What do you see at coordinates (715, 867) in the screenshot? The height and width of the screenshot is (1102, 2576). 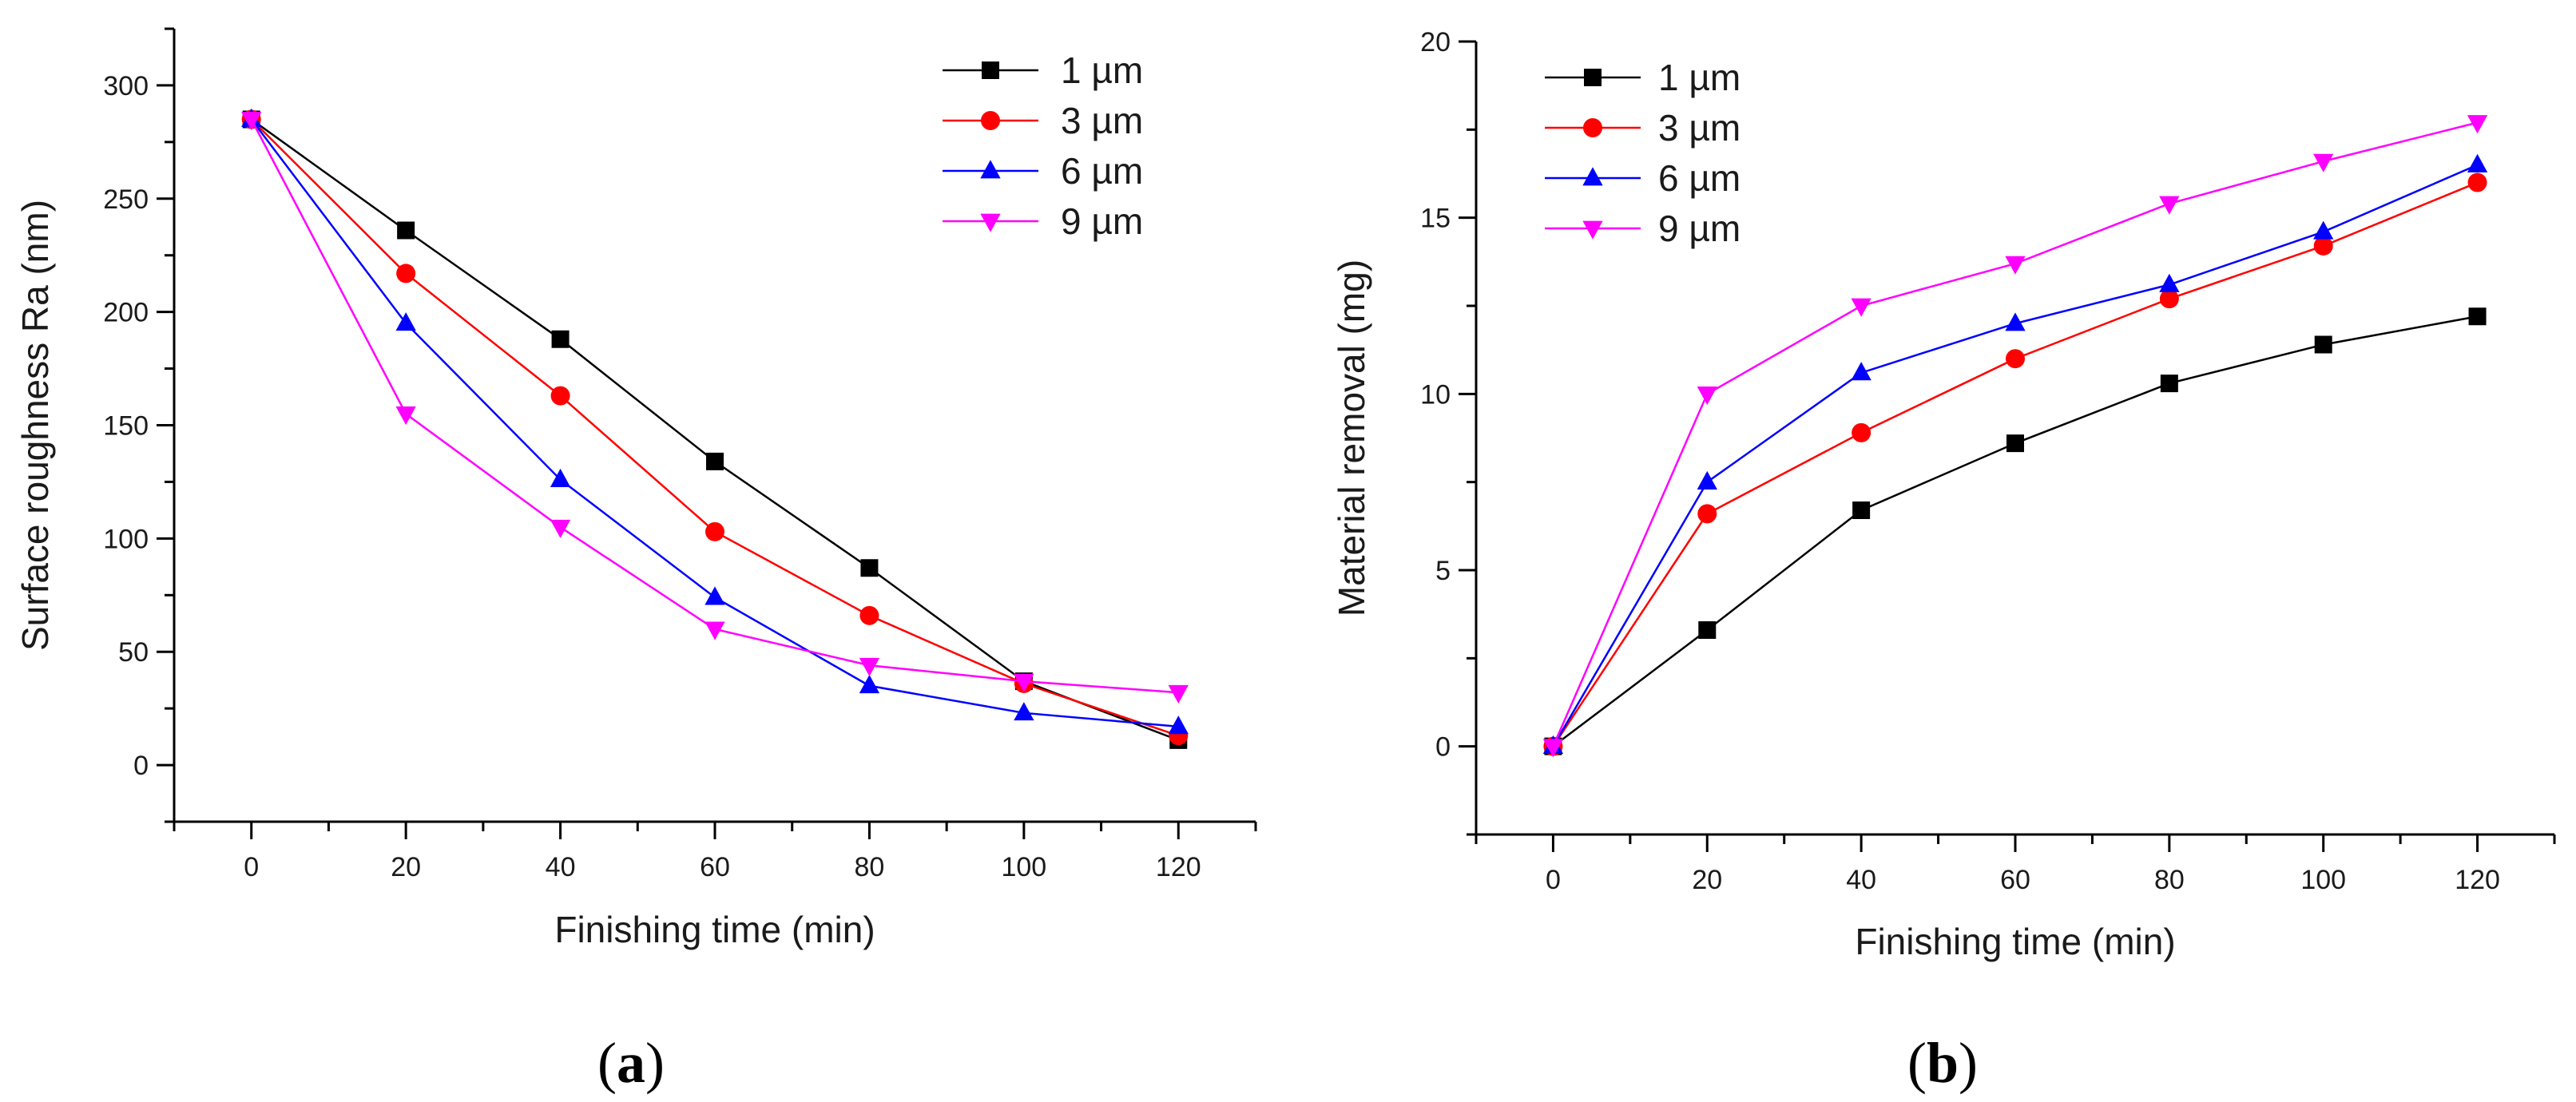 I see `chart-a-x-tick-label: 60` at bounding box center [715, 867].